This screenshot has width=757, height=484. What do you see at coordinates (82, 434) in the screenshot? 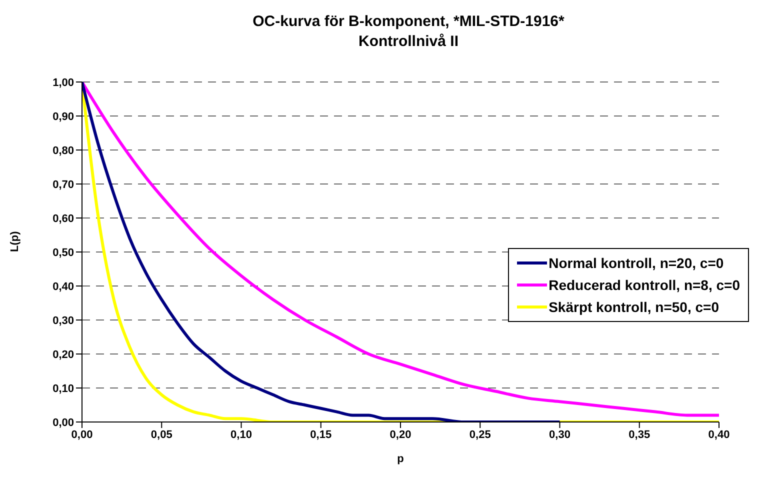
I see `x-tick-label: 0,00` at bounding box center [82, 434].